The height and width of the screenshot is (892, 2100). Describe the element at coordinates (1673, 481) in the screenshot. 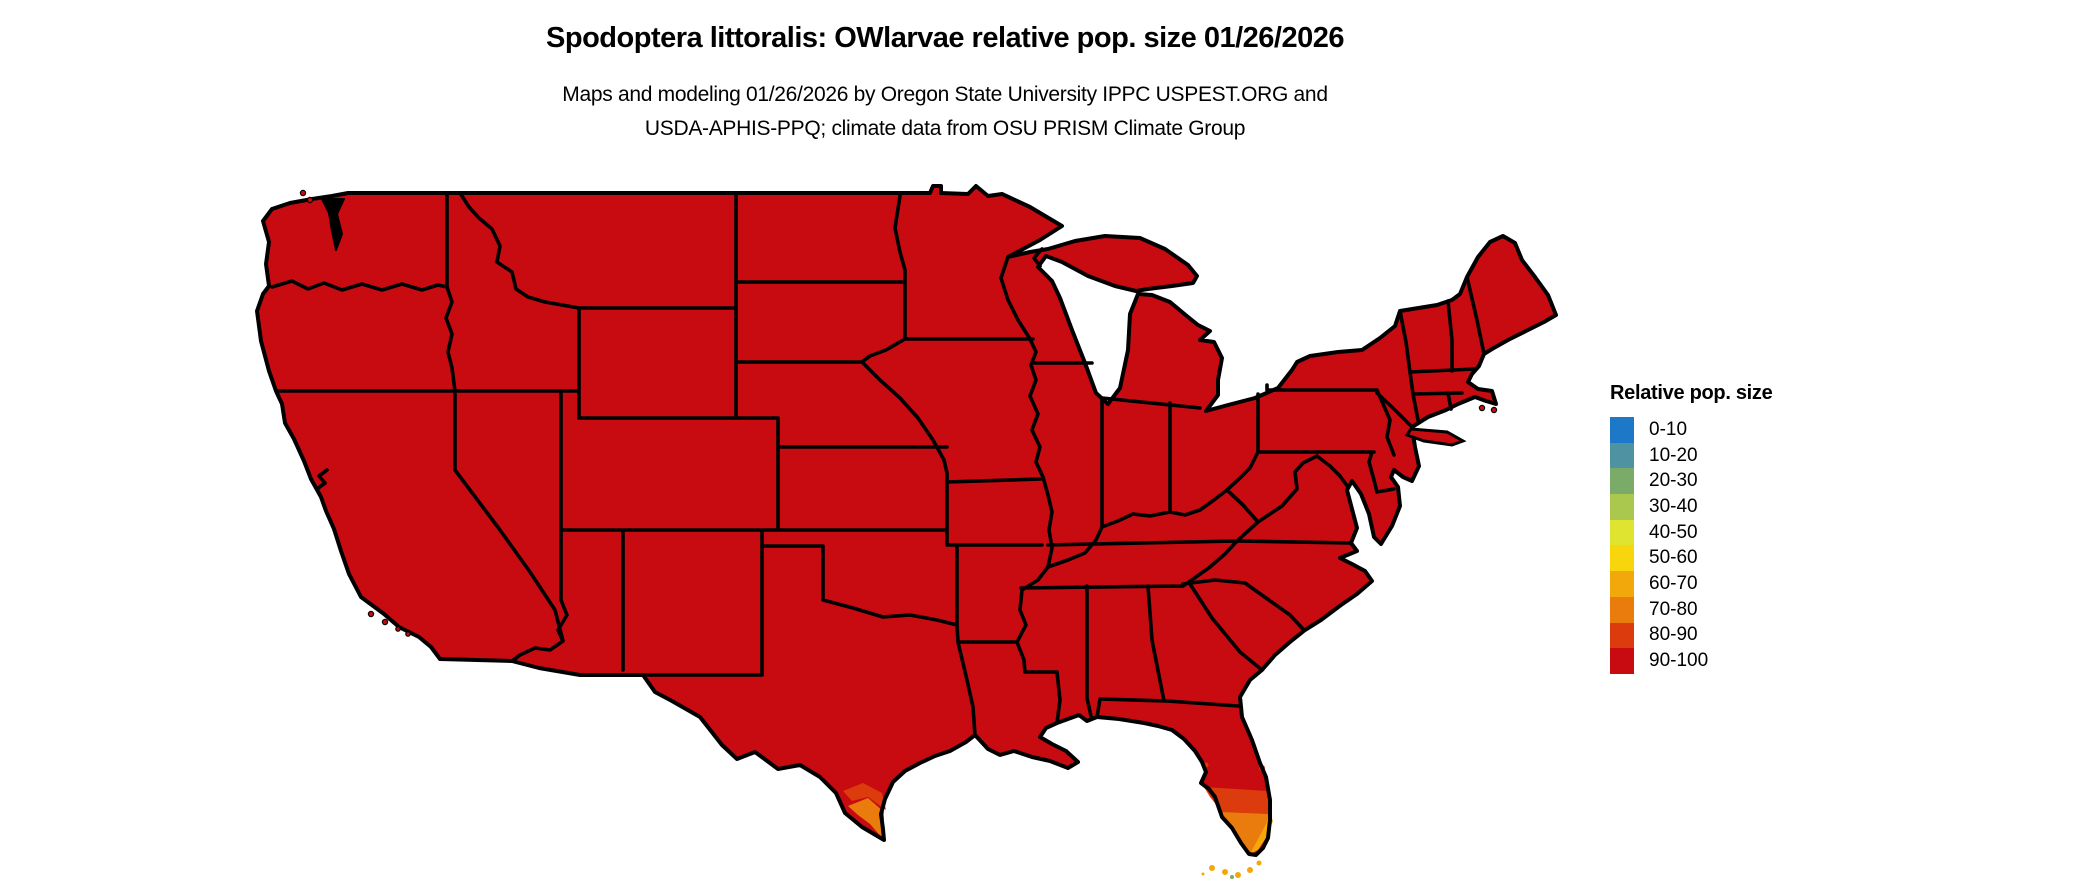

I see `legend-item-label: 20-30` at that location.